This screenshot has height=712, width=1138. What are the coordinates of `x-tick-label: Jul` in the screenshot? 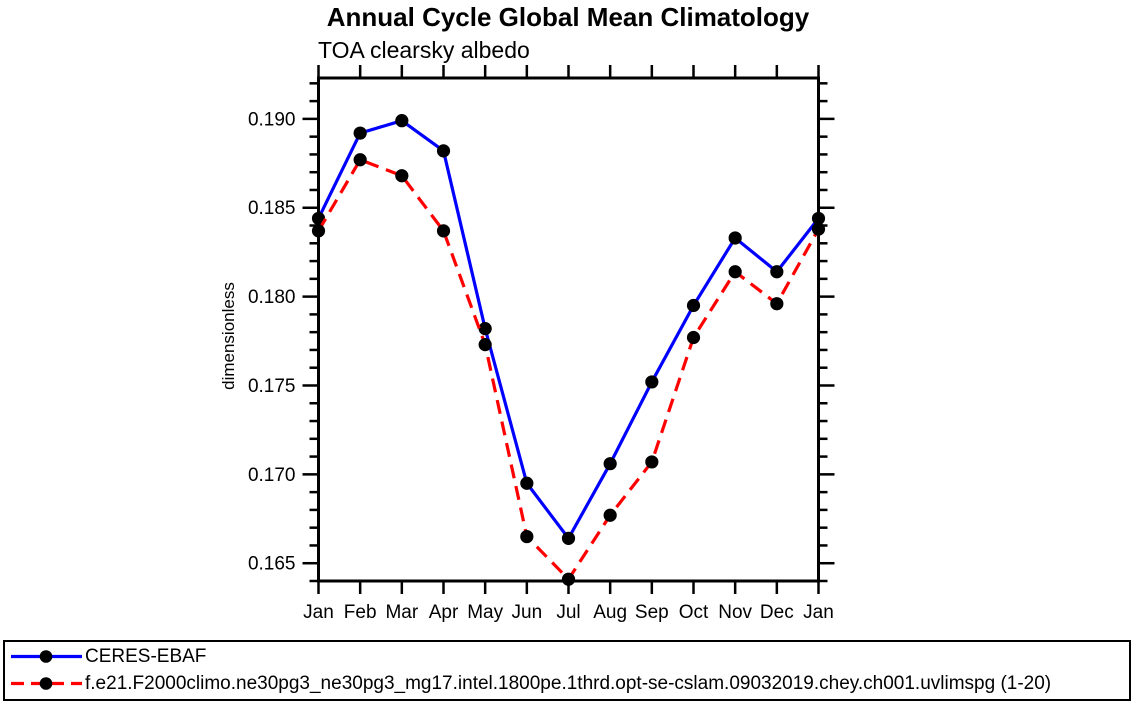 It's located at (568, 612).